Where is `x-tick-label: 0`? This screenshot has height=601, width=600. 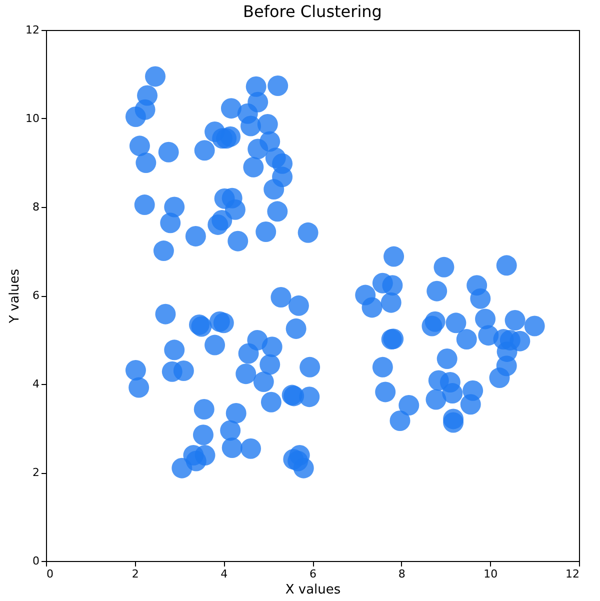 x-tick-label: 0 is located at coordinates (50, 574).